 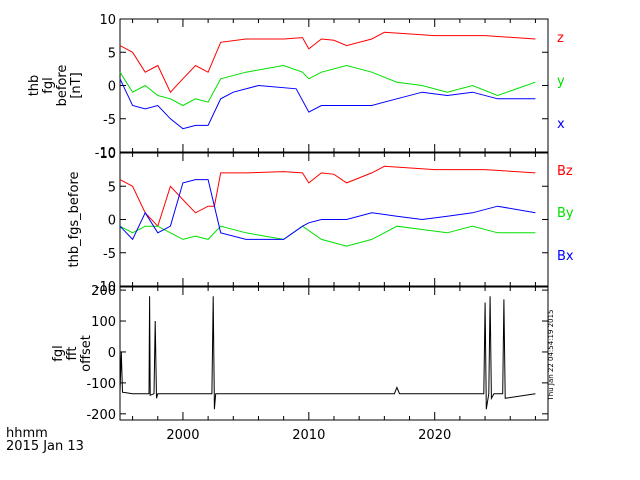 What do you see at coordinates (327, 62) in the screenshot?
I see `series-line-z` at bounding box center [327, 62].